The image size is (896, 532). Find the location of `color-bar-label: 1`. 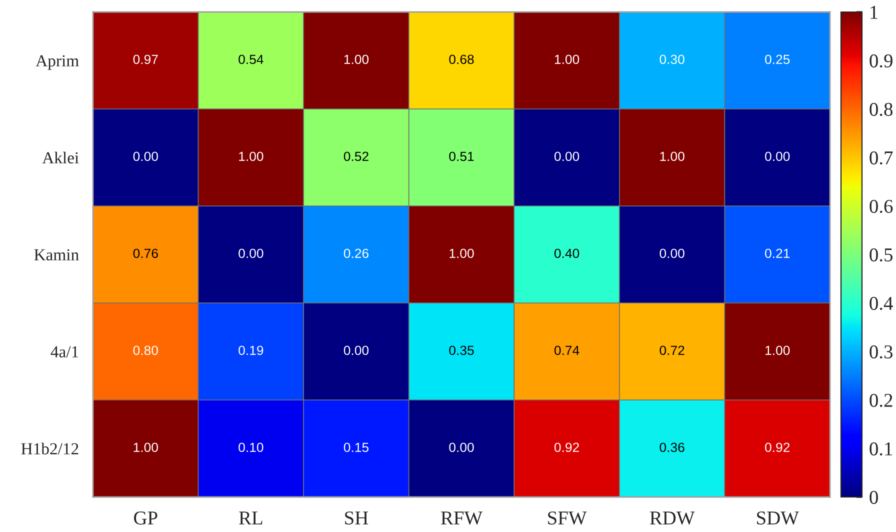

color-bar-label: 1 is located at coordinates (874, 12).